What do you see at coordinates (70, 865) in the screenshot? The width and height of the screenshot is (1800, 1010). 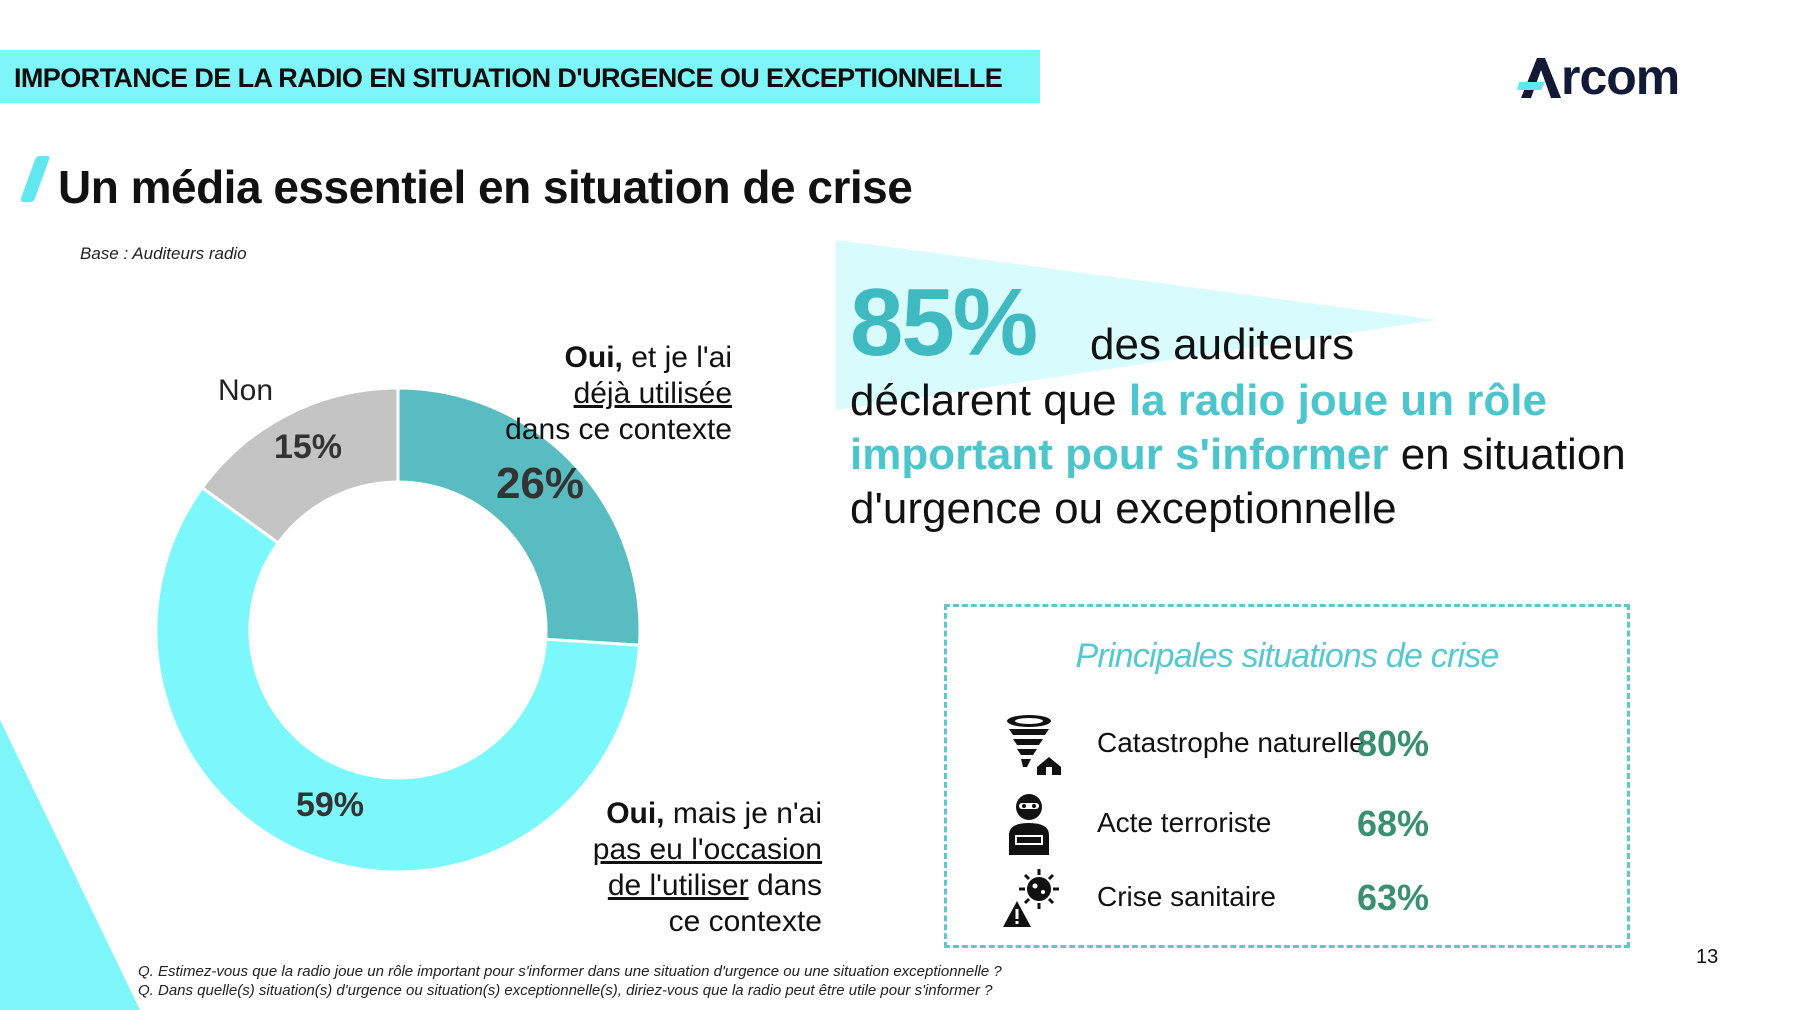 I see `decorative-triangle-left` at bounding box center [70, 865].